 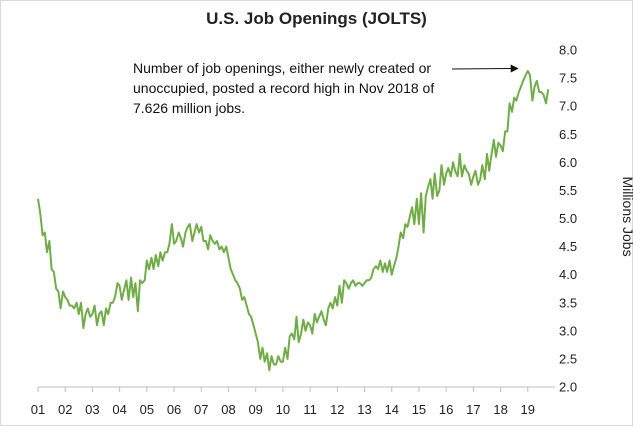 What do you see at coordinates (92, 409) in the screenshot?
I see `x-tick-label: 03` at bounding box center [92, 409].